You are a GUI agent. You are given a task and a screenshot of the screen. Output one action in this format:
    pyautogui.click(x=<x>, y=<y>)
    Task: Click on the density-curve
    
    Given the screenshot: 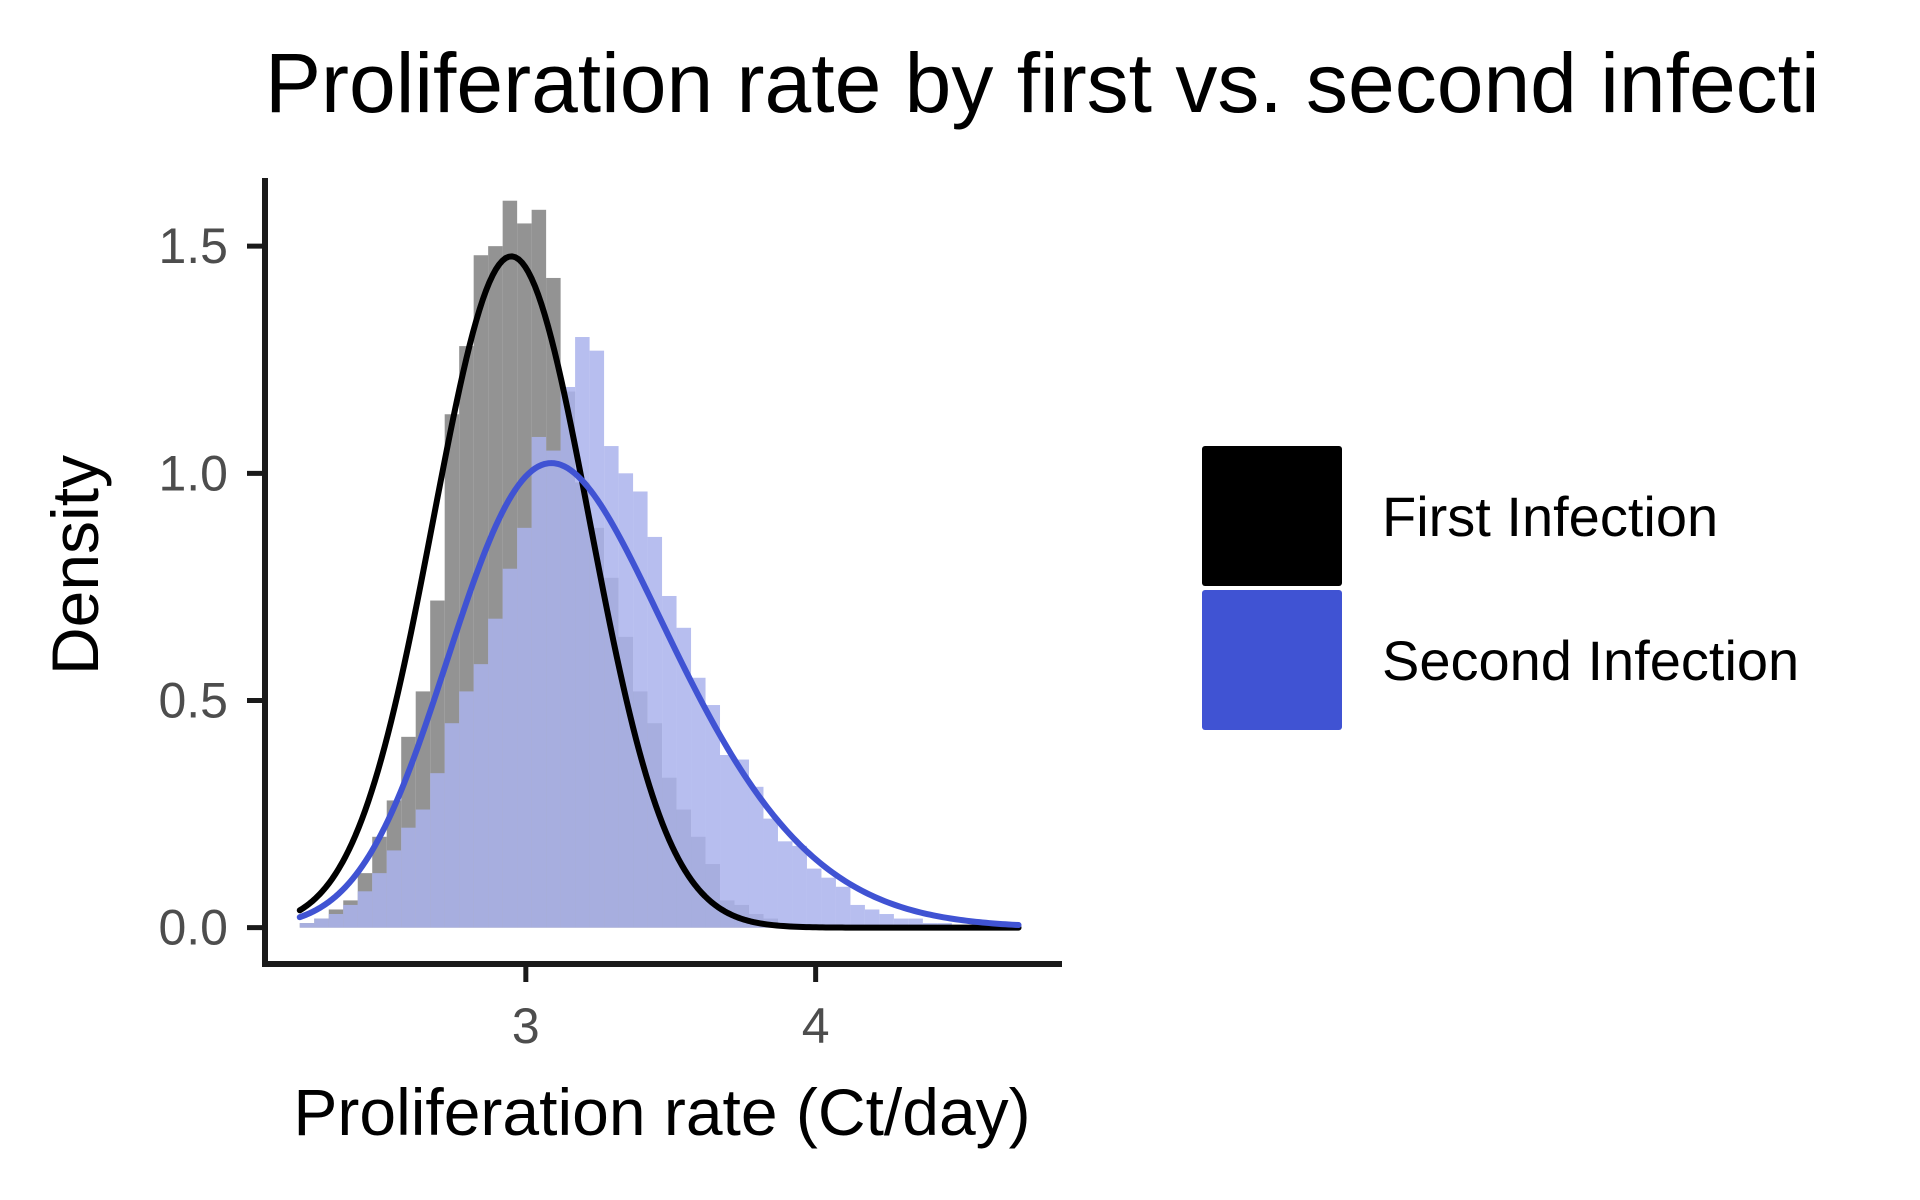 What is the action you would take?
    pyautogui.click(x=659, y=694)
    